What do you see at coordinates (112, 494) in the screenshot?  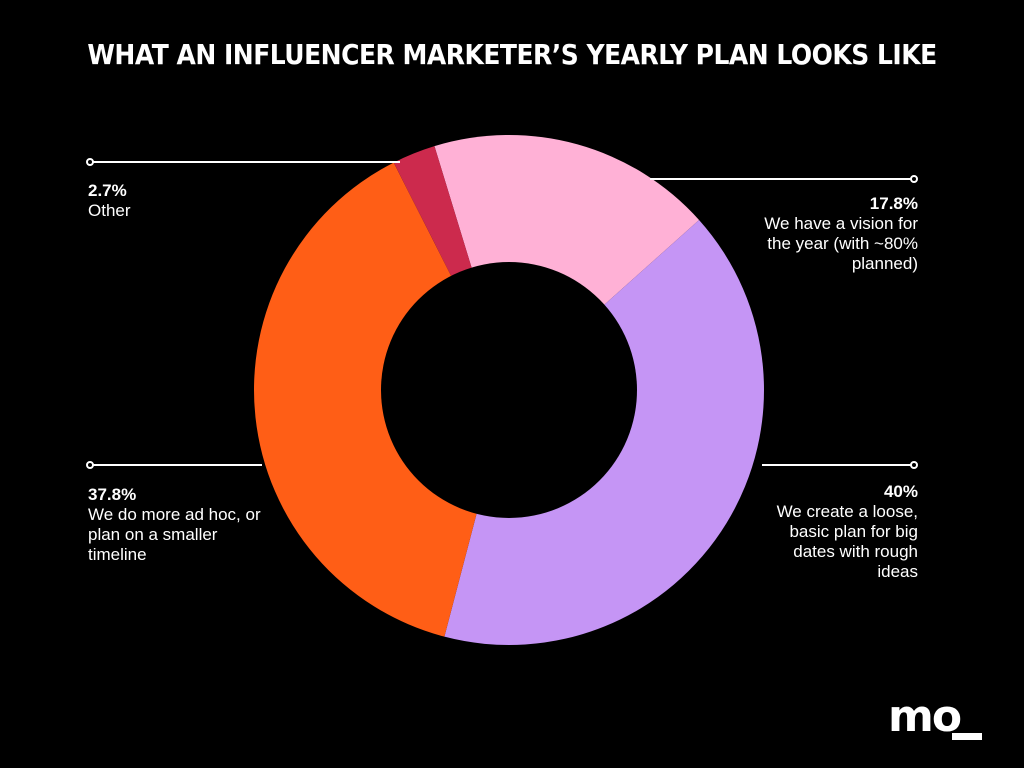 I see `slice-pct-adhoc: 37.8%` at bounding box center [112, 494].